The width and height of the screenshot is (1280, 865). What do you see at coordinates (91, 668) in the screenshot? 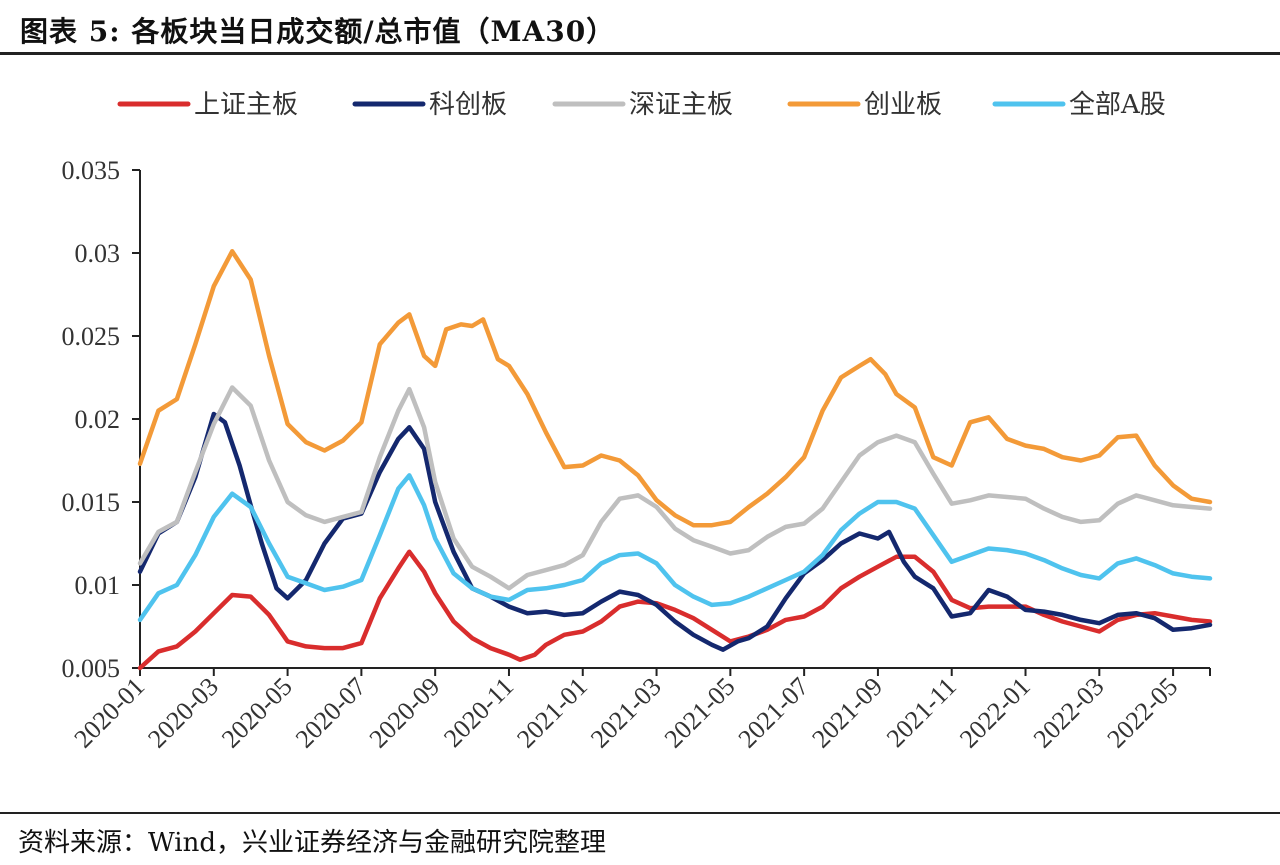
I see `y-tick-label: 0.005` at bounding box center [91, 668].